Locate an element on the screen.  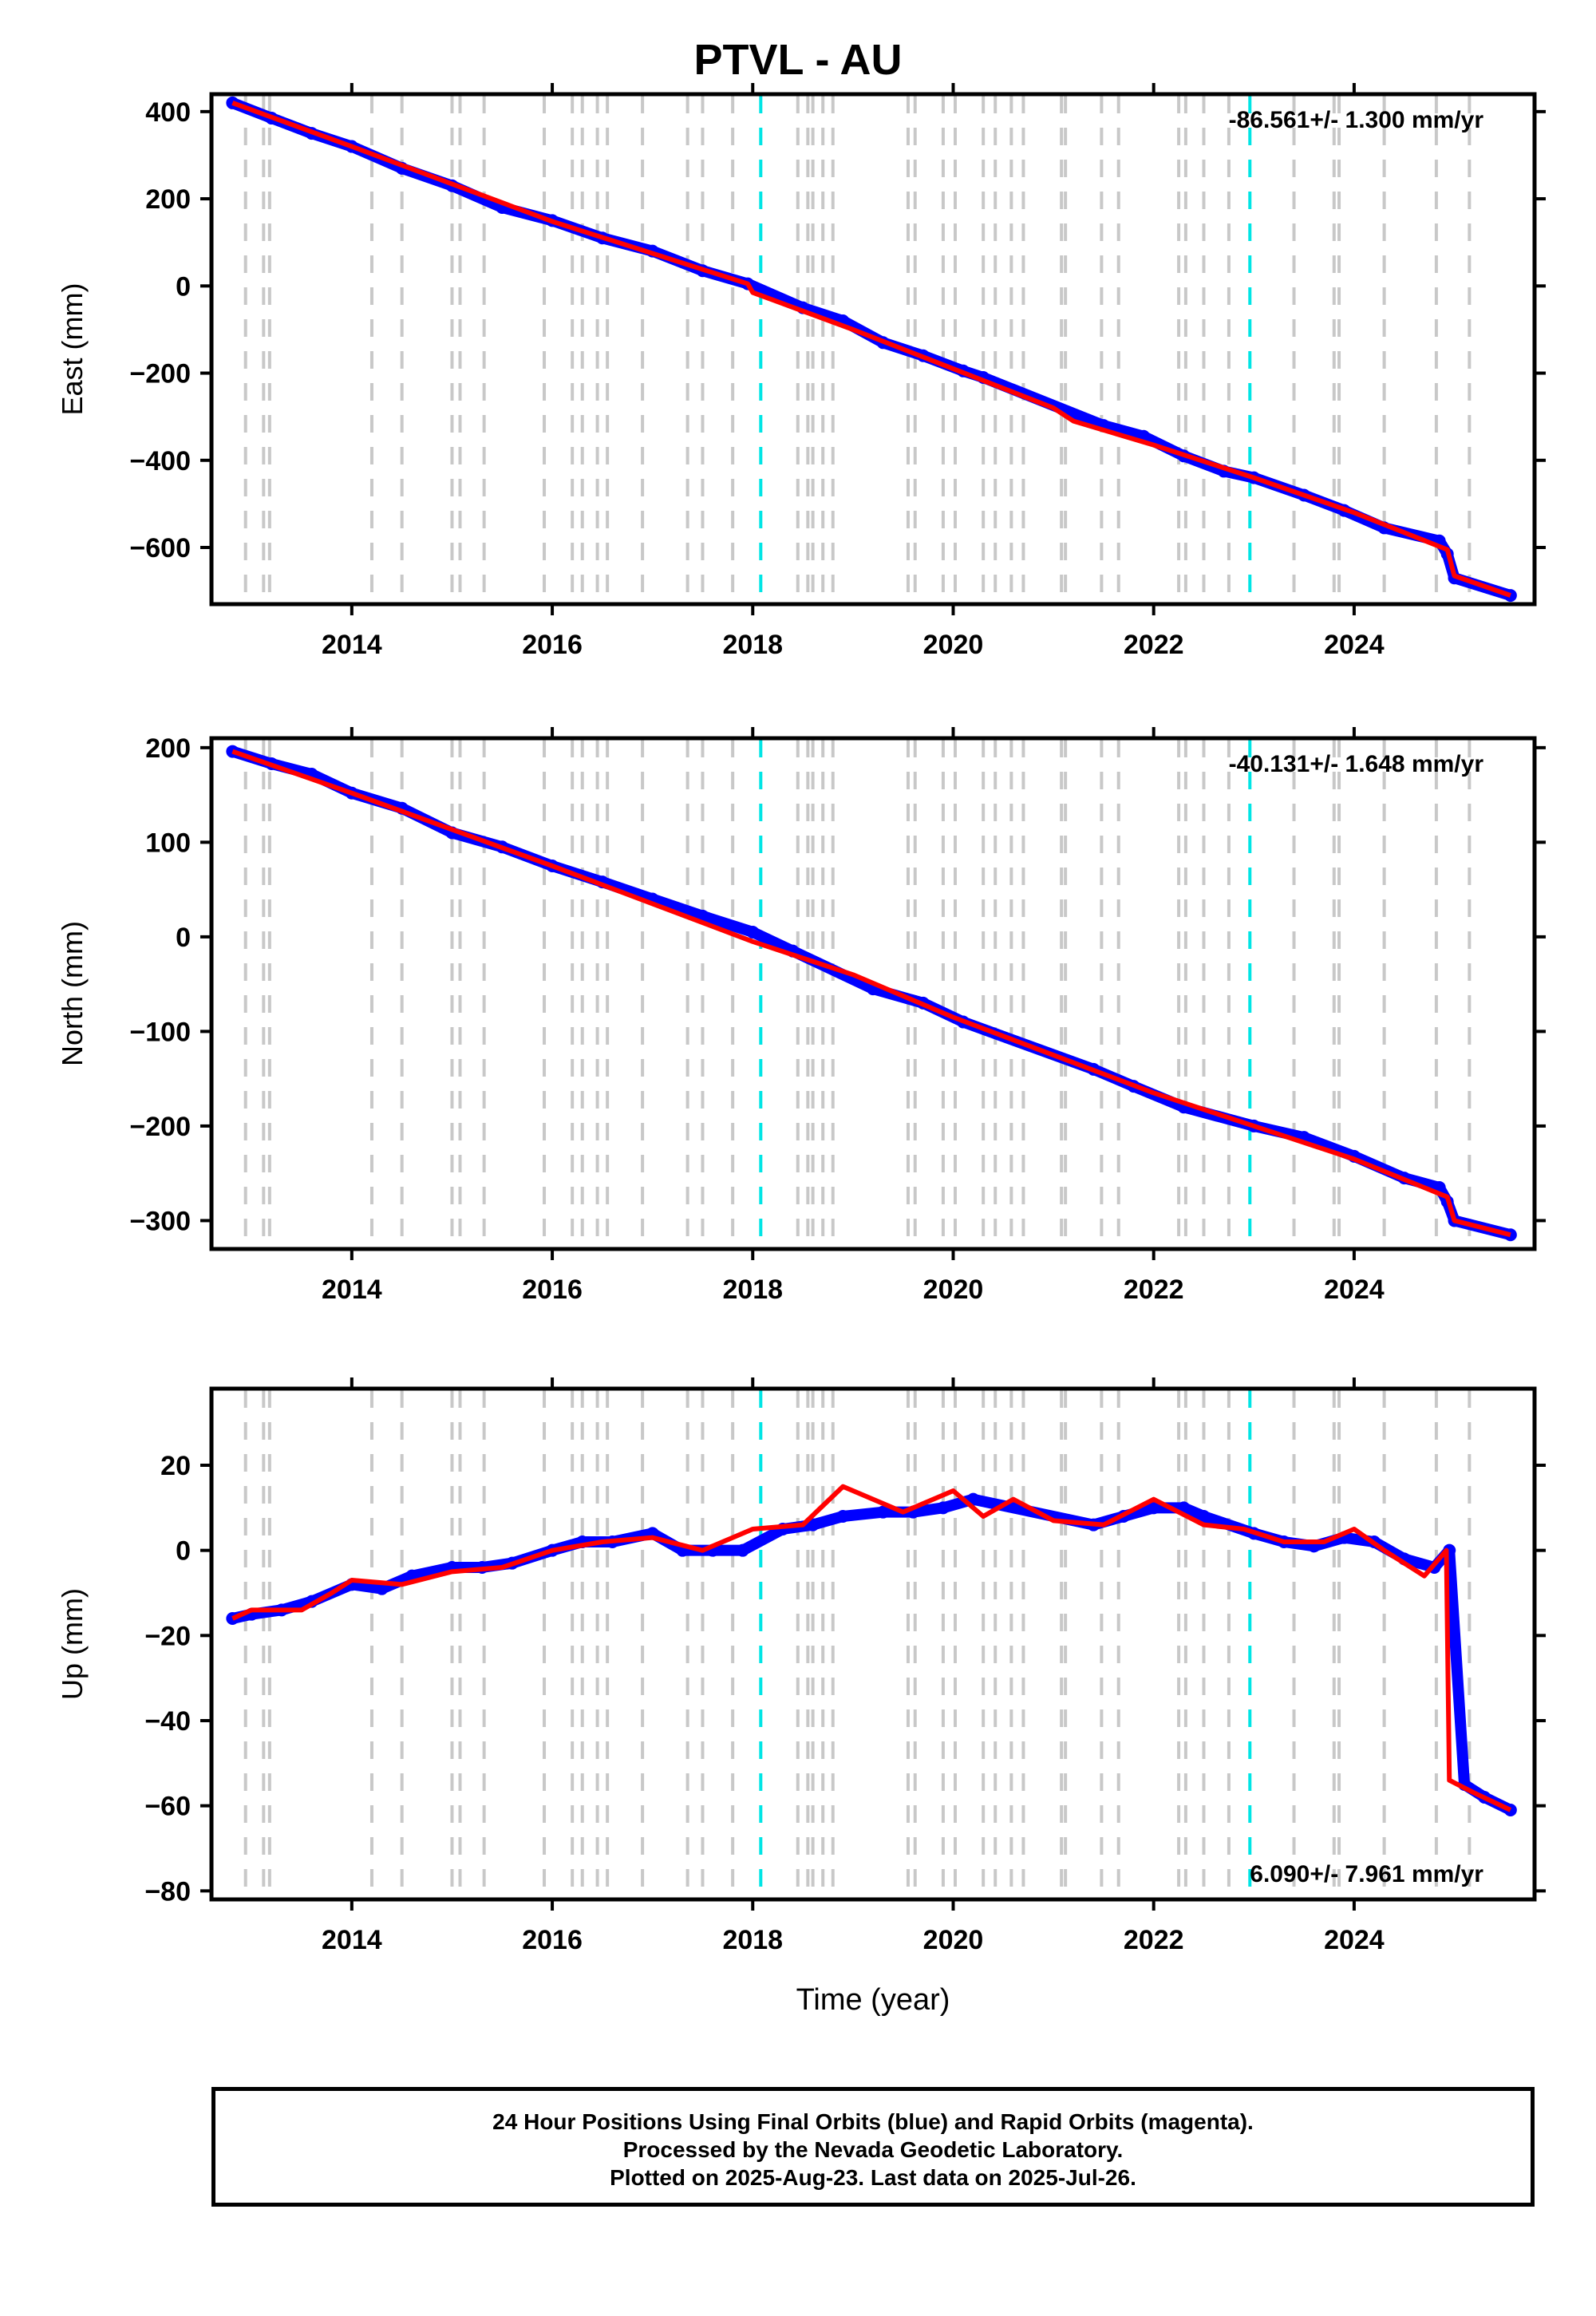
x-axis-label: Time (year) is located at coordinates (873, 2000).